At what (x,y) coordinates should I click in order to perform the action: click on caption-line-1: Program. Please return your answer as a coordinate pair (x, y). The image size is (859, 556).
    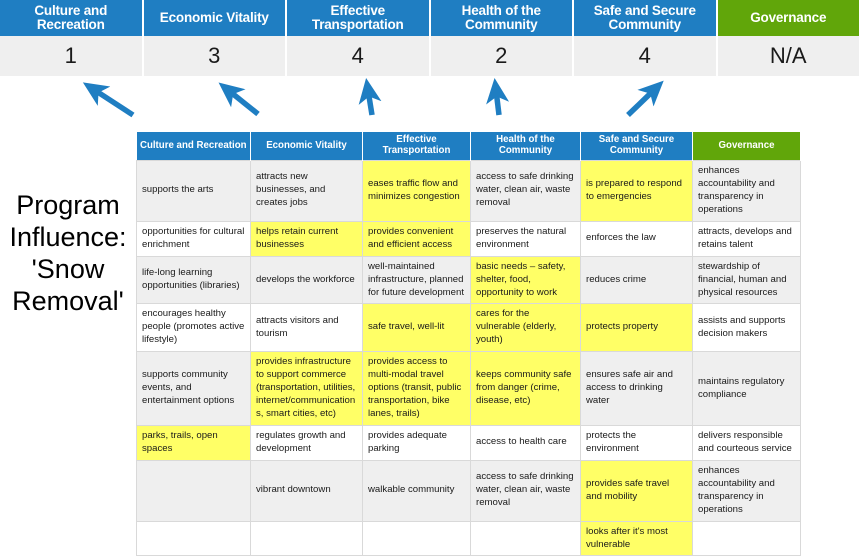
    Looking at the image, I should click on (68, 206).